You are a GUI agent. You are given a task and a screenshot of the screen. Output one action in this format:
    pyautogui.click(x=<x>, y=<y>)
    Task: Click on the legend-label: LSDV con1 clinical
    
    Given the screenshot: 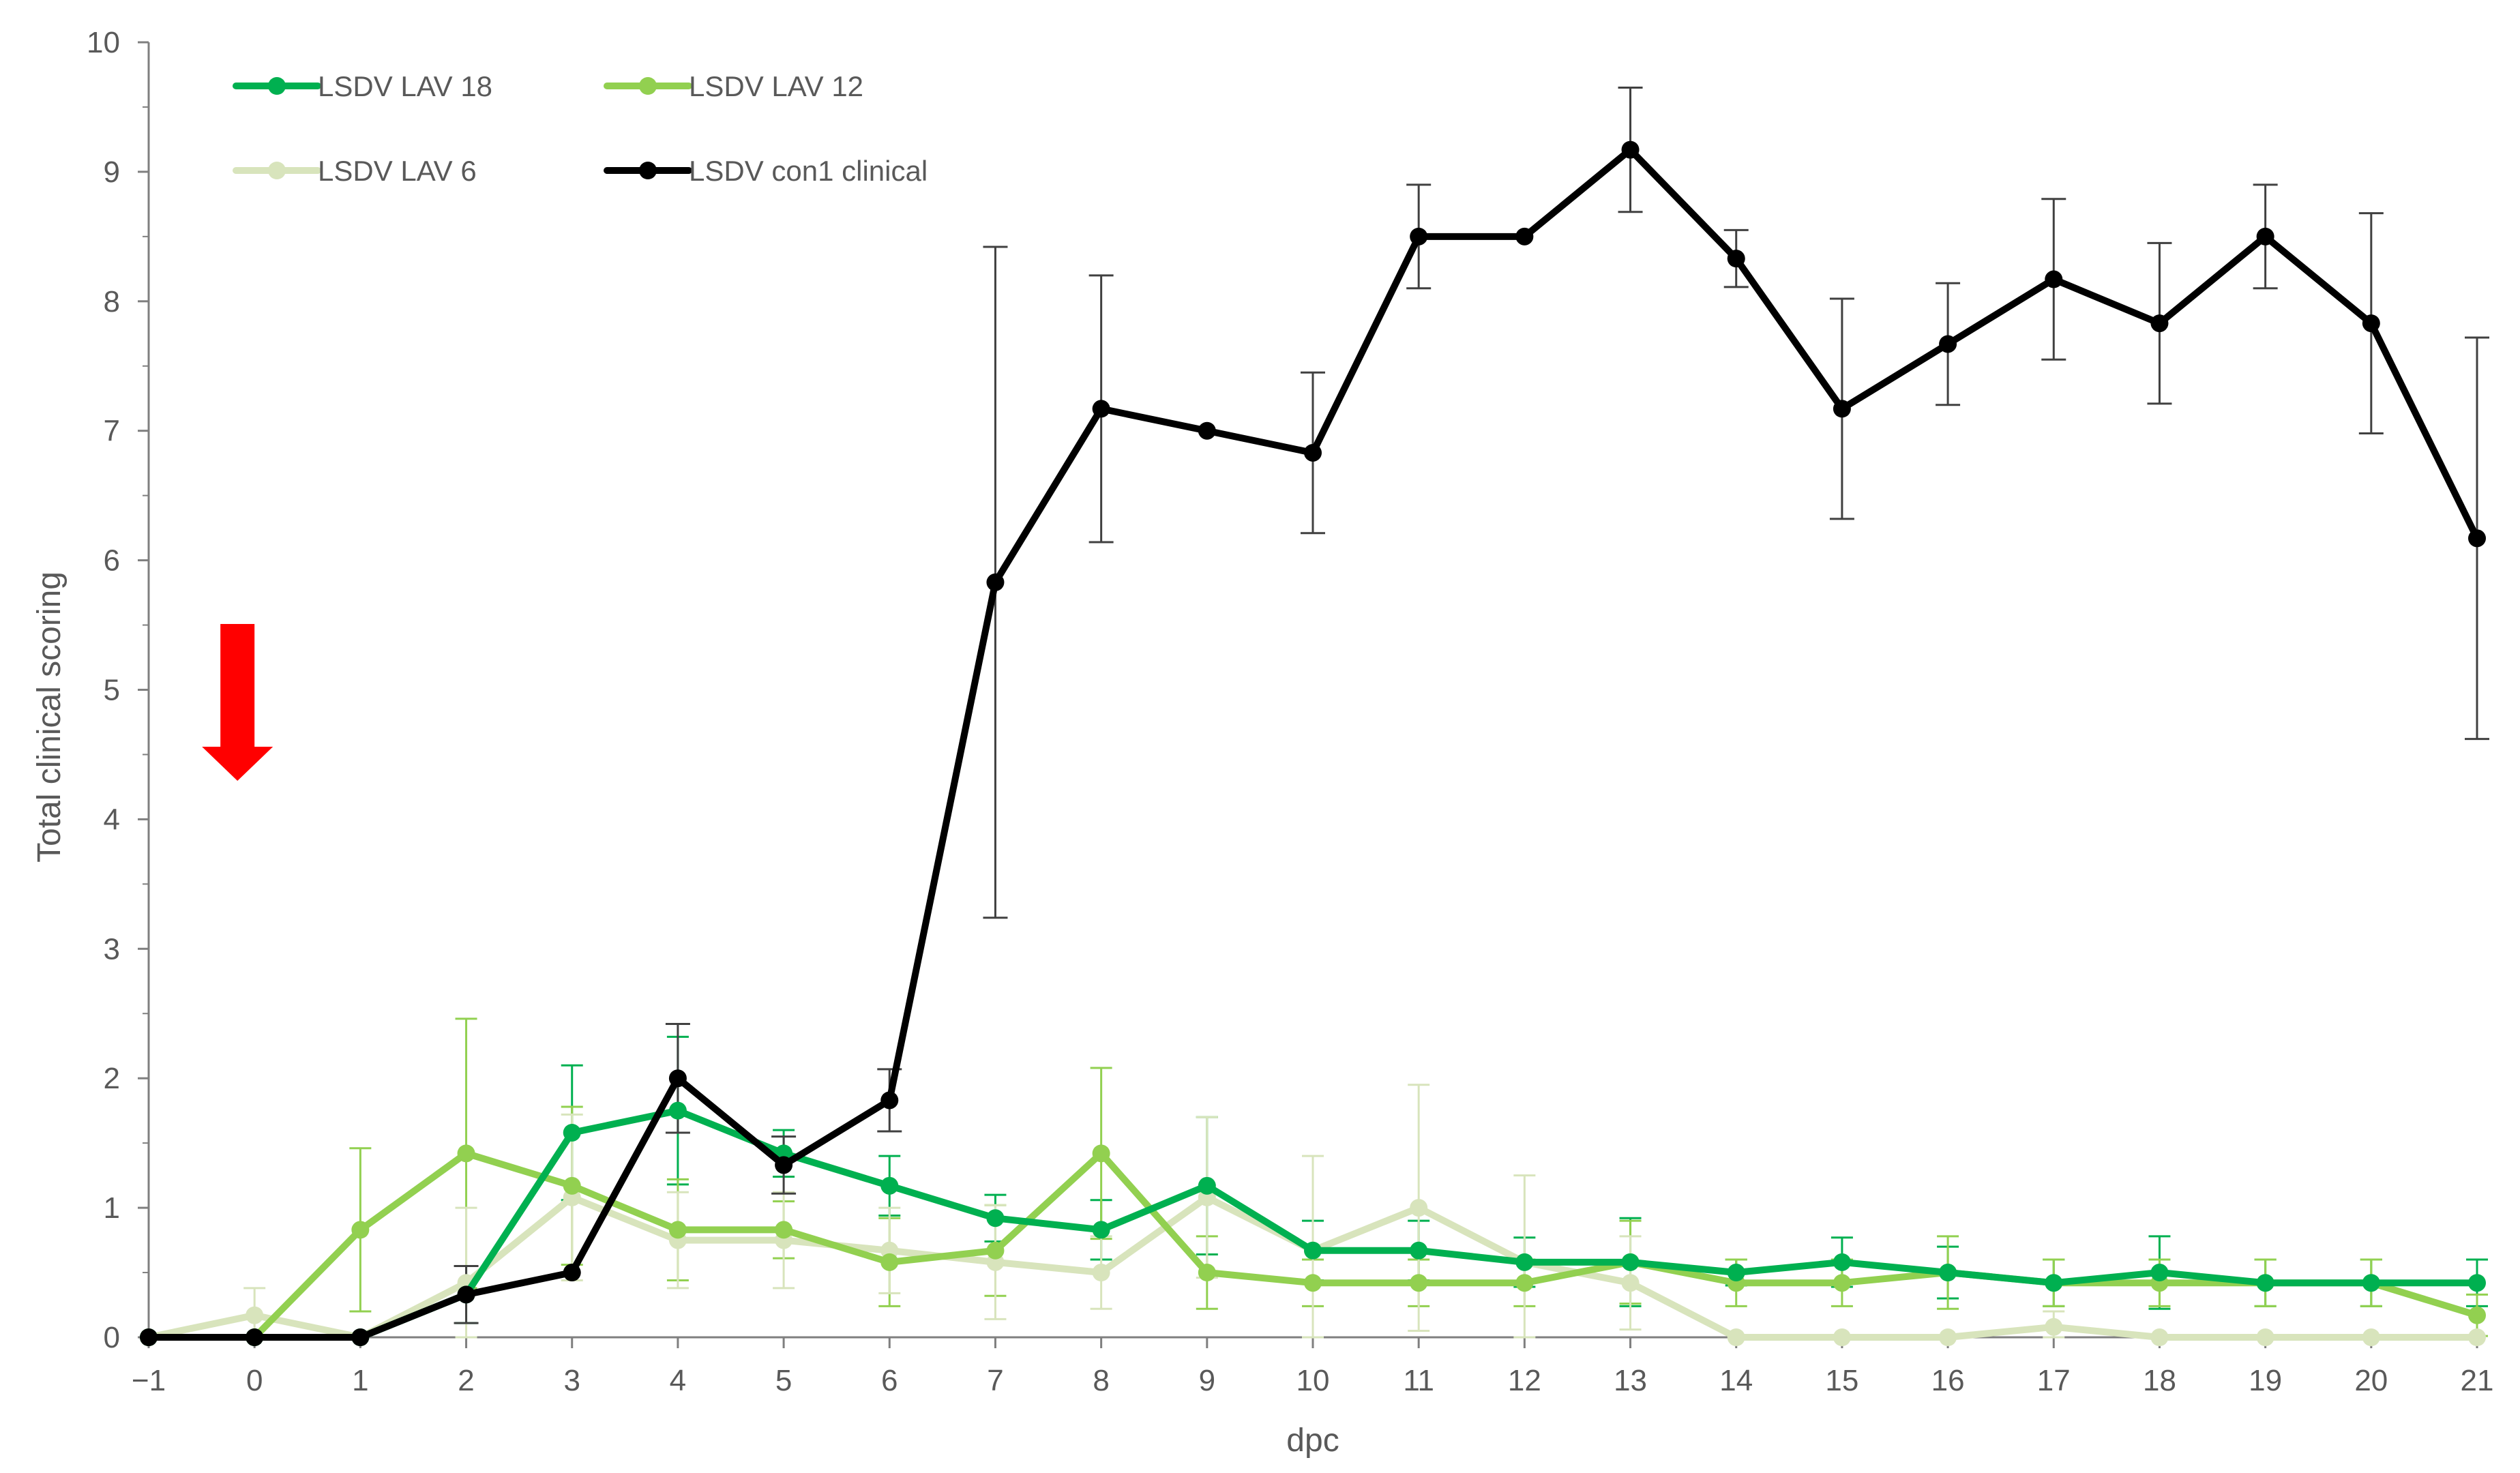 What is the action you would take?
    pyautogui.click(x=808, y=171)
    